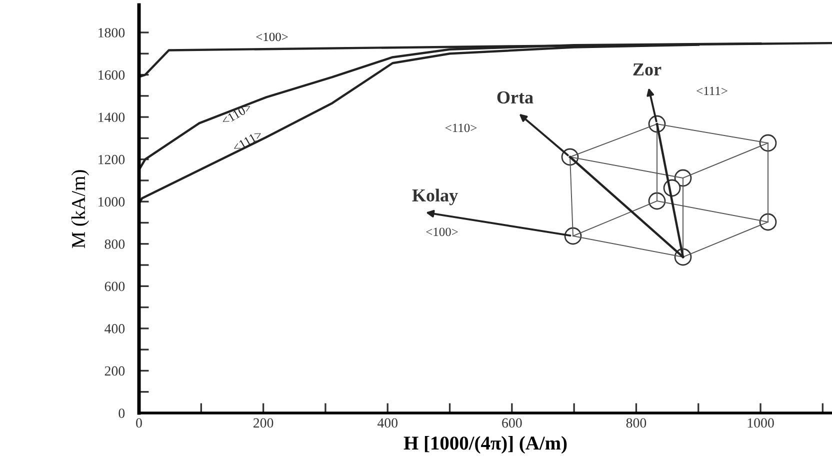  I want to click on annotation: <111>, so click(712, 91).